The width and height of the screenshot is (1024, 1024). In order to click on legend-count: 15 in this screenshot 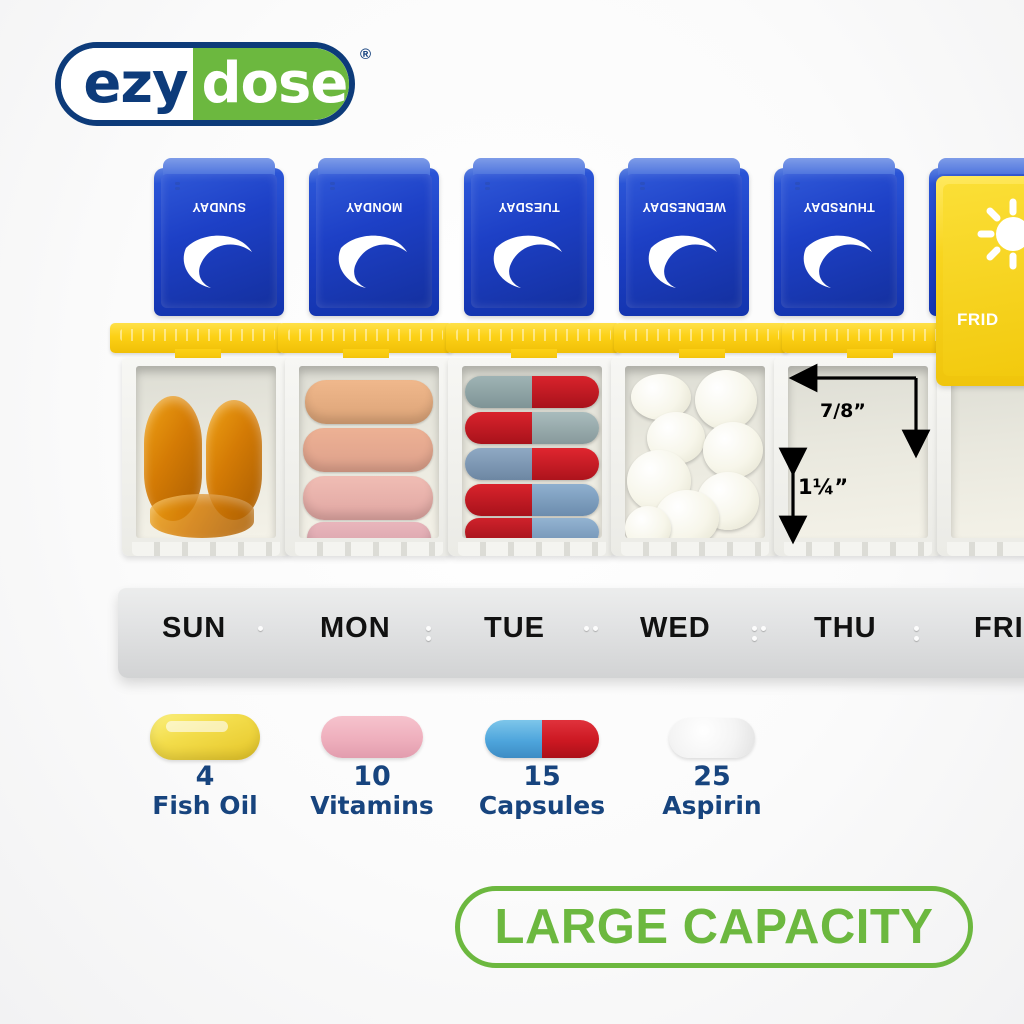, I will do `click(542, 776)`.